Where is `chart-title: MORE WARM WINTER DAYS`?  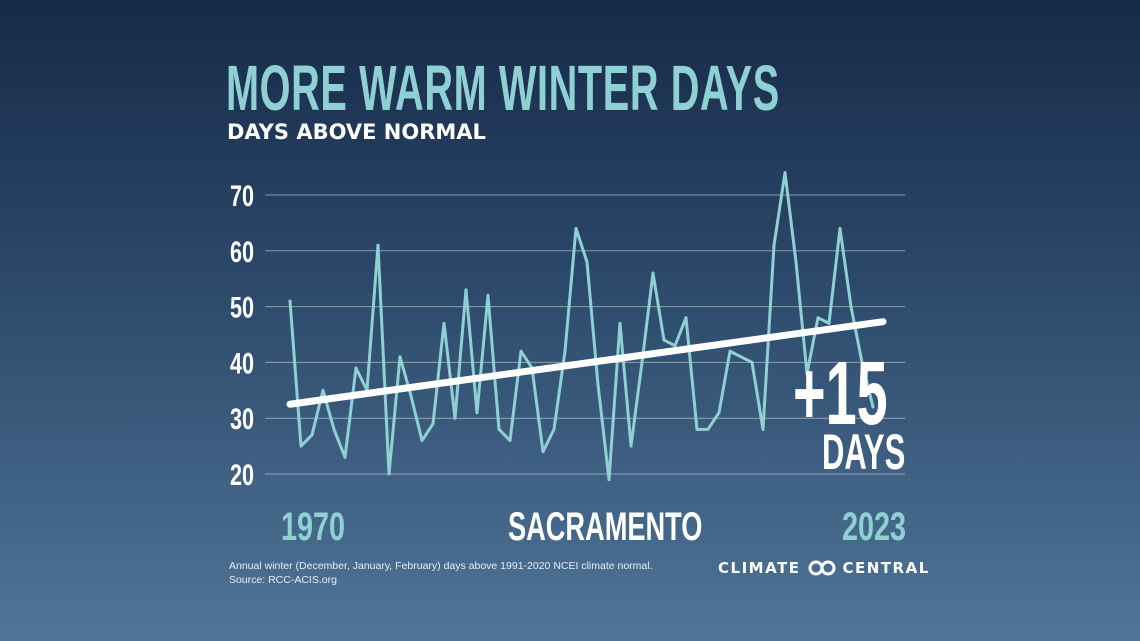
chart-title: MORE WARM WINTER DAYS is located at coordinates (503, 88).